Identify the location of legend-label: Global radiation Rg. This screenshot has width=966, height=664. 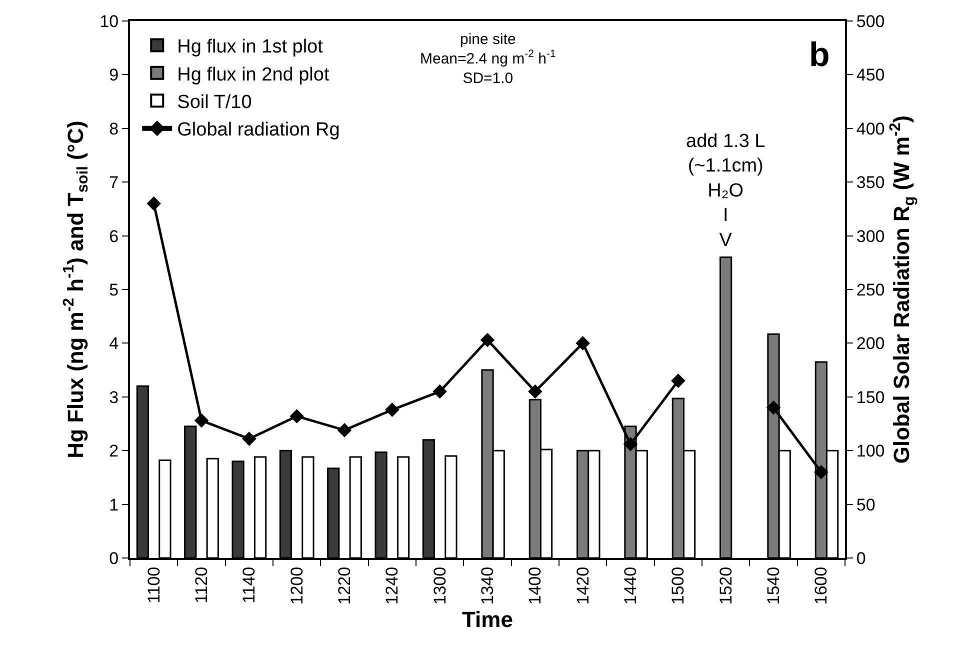
(258, 130).